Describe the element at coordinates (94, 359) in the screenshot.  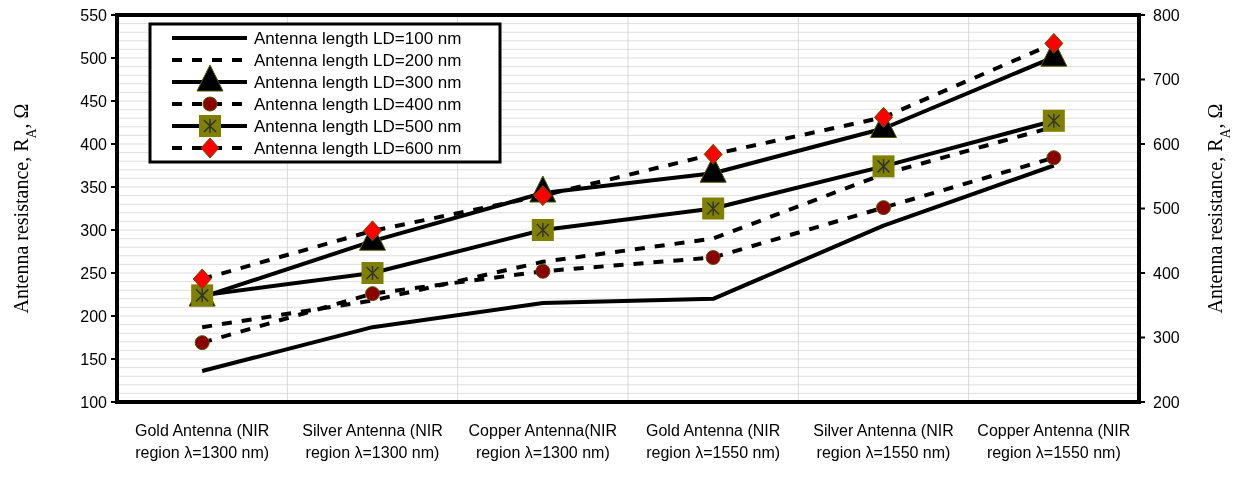
I see `y-tick-label: 150` at that location.